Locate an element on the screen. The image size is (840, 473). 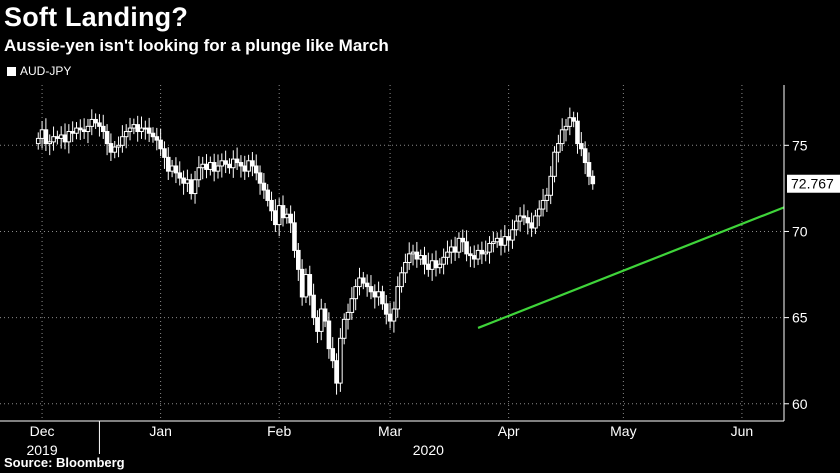
support-trendline is located at coordinates (631, 267).